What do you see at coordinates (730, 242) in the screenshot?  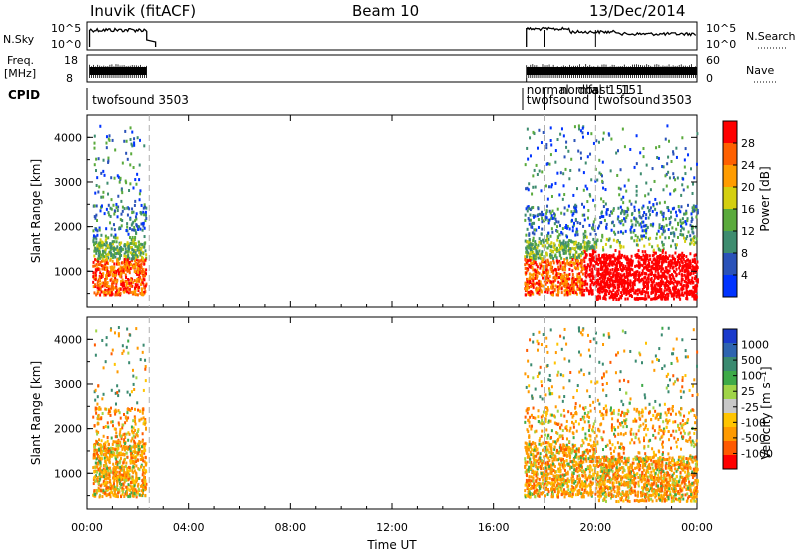 I see `colorbar-swatch` at bounding box center [730, 242].